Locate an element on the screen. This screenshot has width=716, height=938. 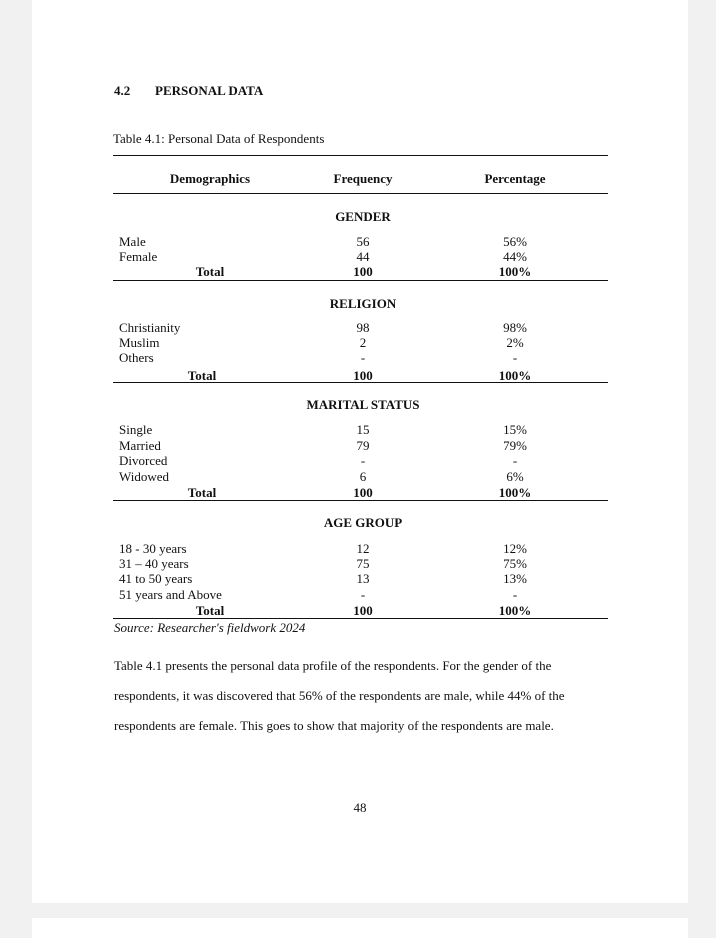
row-label: 51 years and Above is located at coordinates (170, 594).